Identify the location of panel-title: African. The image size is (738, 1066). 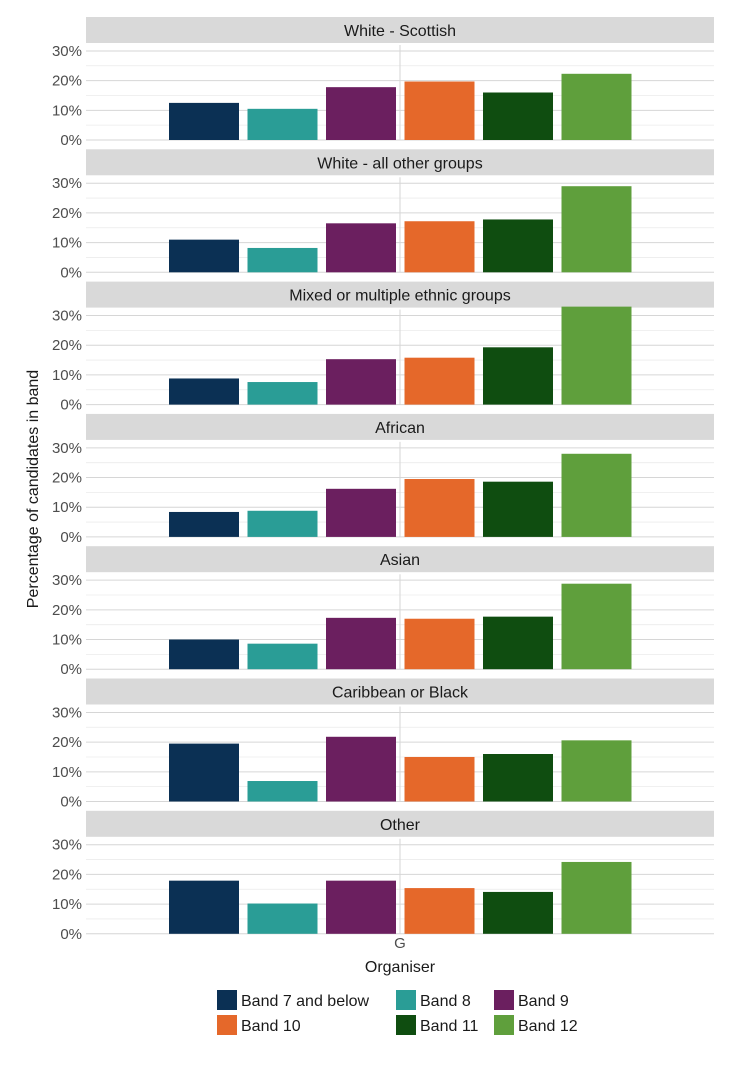
(400, 428).